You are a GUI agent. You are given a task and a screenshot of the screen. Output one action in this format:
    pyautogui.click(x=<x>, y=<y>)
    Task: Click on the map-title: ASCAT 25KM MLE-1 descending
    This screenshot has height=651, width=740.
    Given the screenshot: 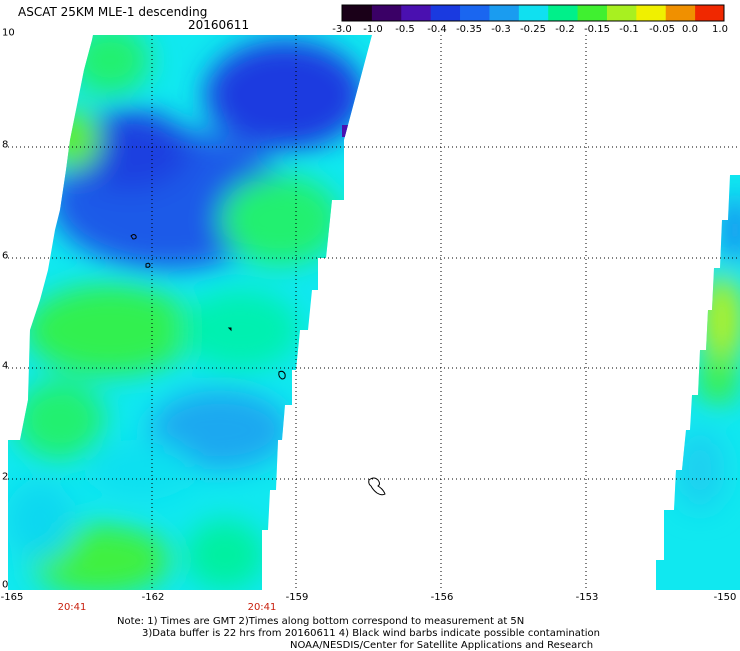 What is the action you would take?
    pyautogui.click(x=113, y=12)
    